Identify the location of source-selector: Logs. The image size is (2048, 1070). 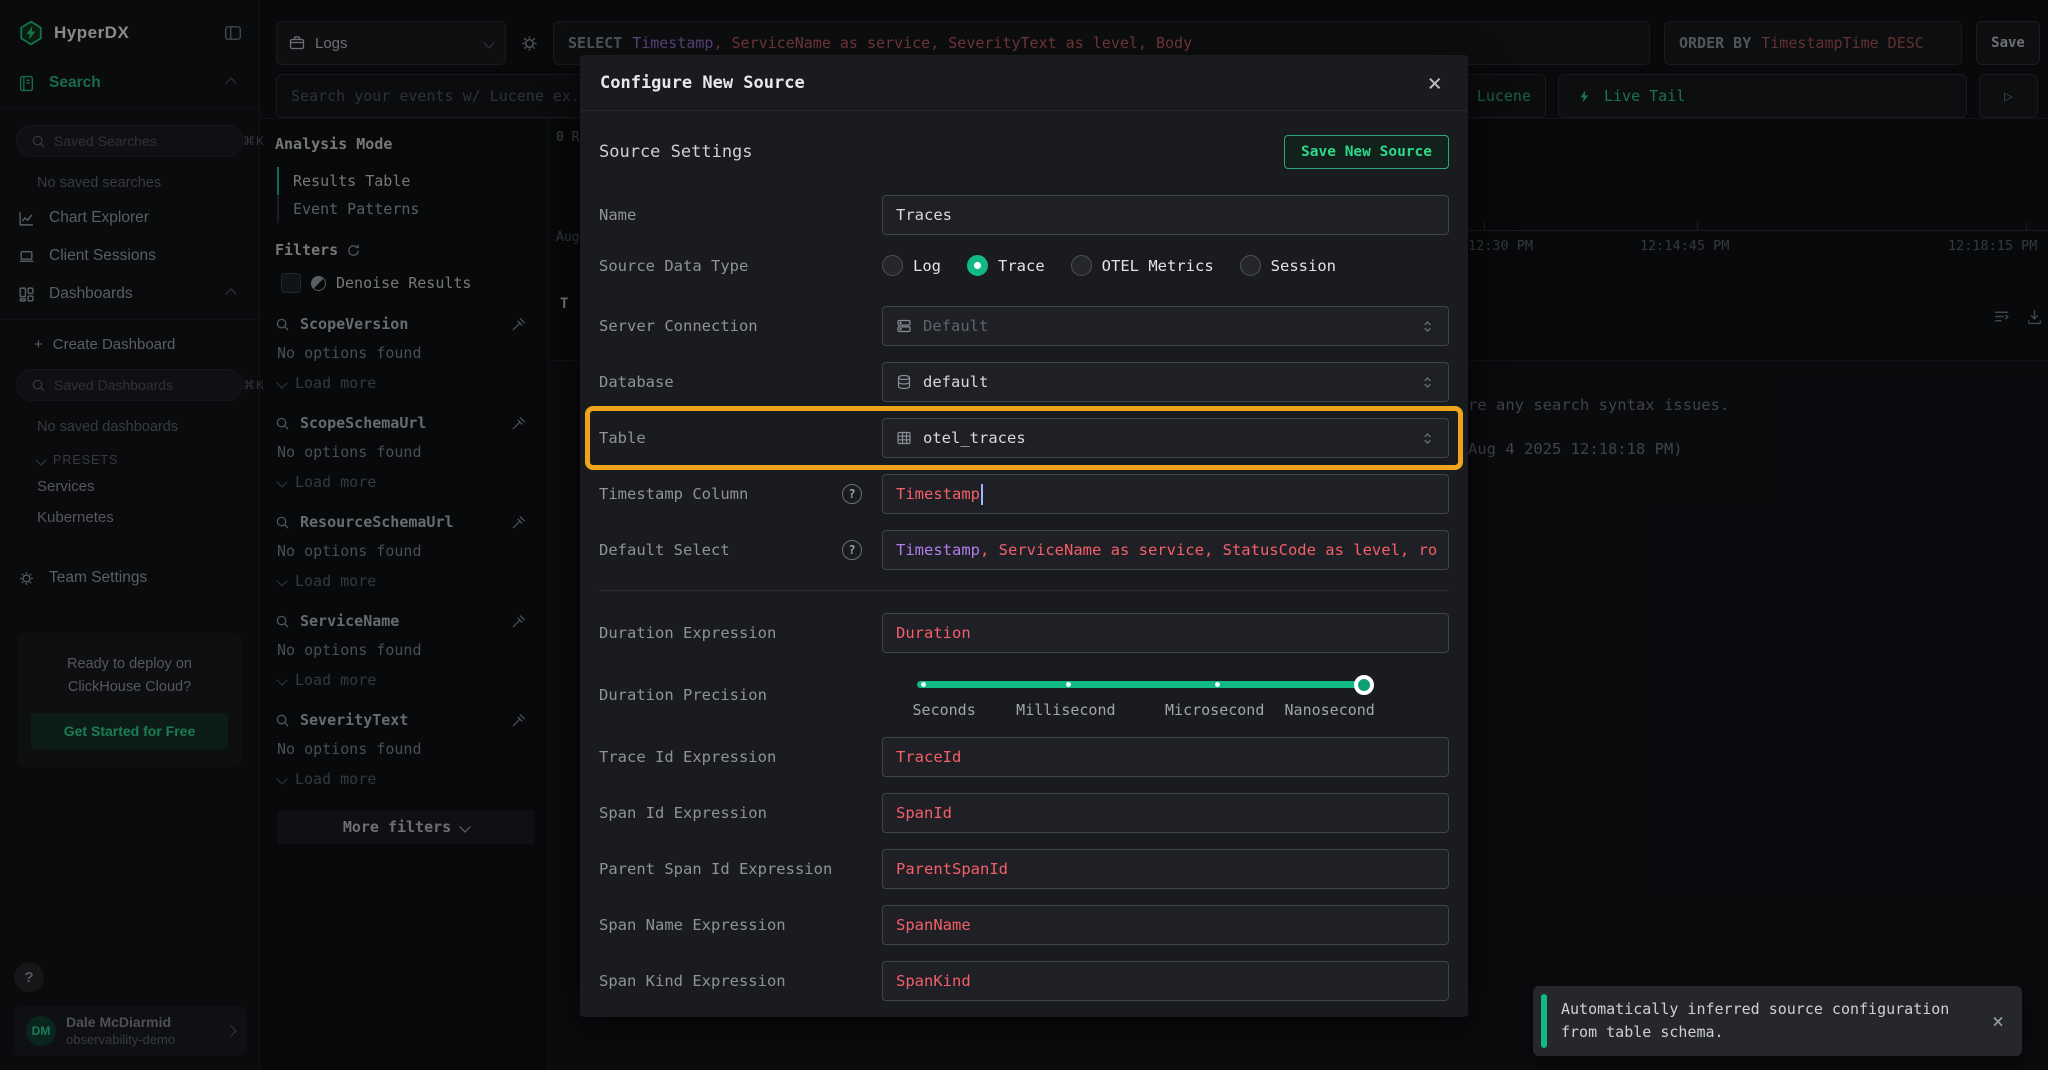
(391, 43).